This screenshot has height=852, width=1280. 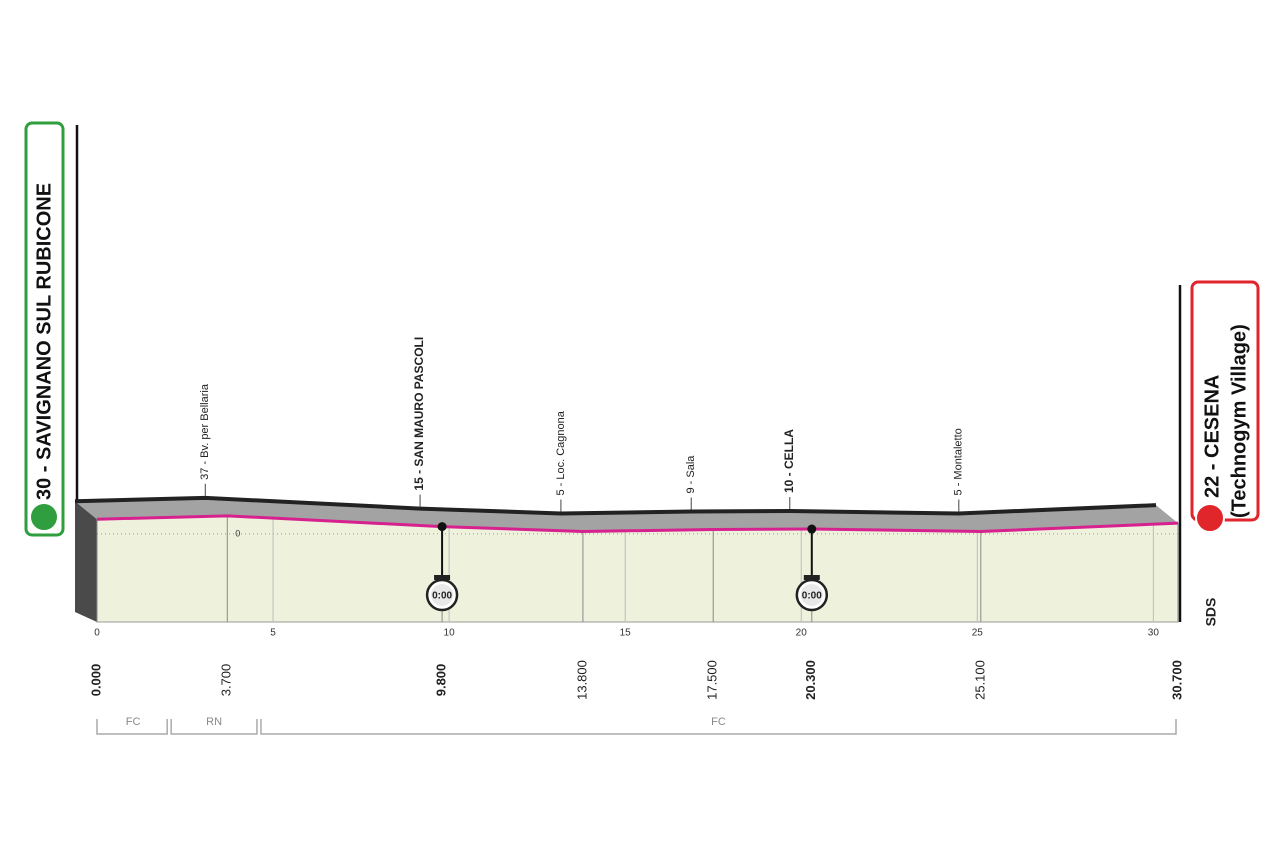 What do you see at coordinates (978, 633) in the screenshot?
I see `x-tick-label: 25` at bounding box center [978, 633].